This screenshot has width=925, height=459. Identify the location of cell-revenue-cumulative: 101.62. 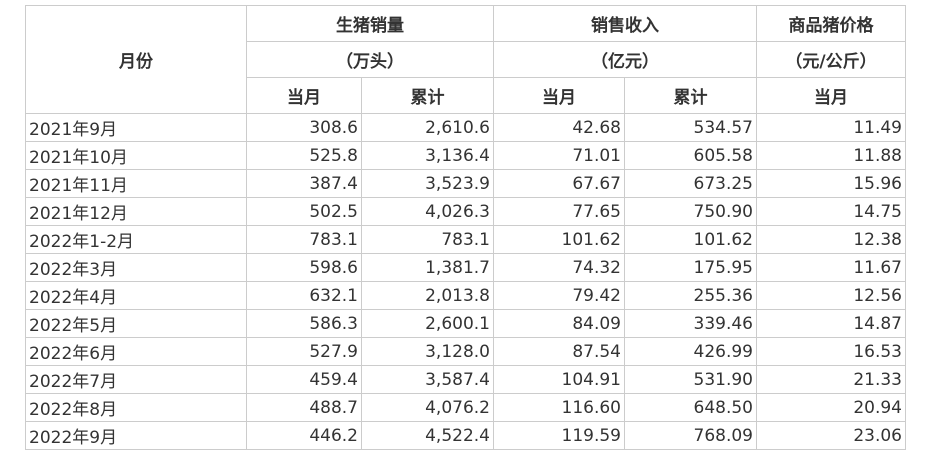
(690, 239).